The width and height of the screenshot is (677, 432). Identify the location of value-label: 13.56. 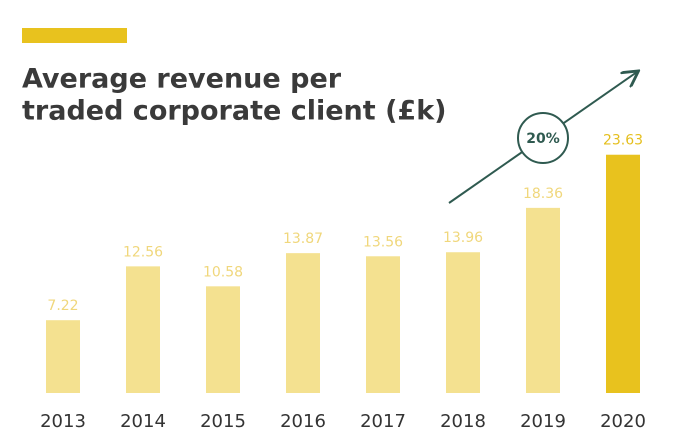
(383, 242).